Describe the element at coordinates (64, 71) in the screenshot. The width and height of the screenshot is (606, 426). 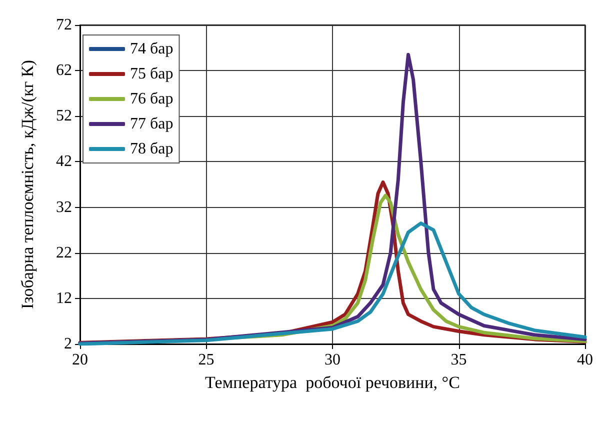
I see `y-tick-label: 62` at that location.